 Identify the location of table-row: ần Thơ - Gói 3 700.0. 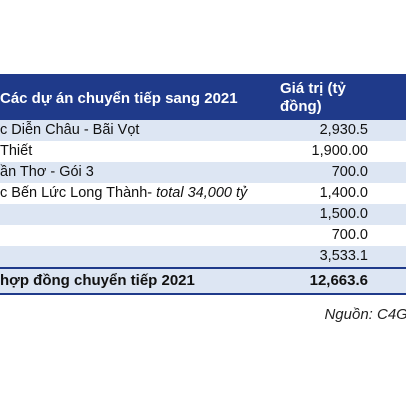
(203, 172).